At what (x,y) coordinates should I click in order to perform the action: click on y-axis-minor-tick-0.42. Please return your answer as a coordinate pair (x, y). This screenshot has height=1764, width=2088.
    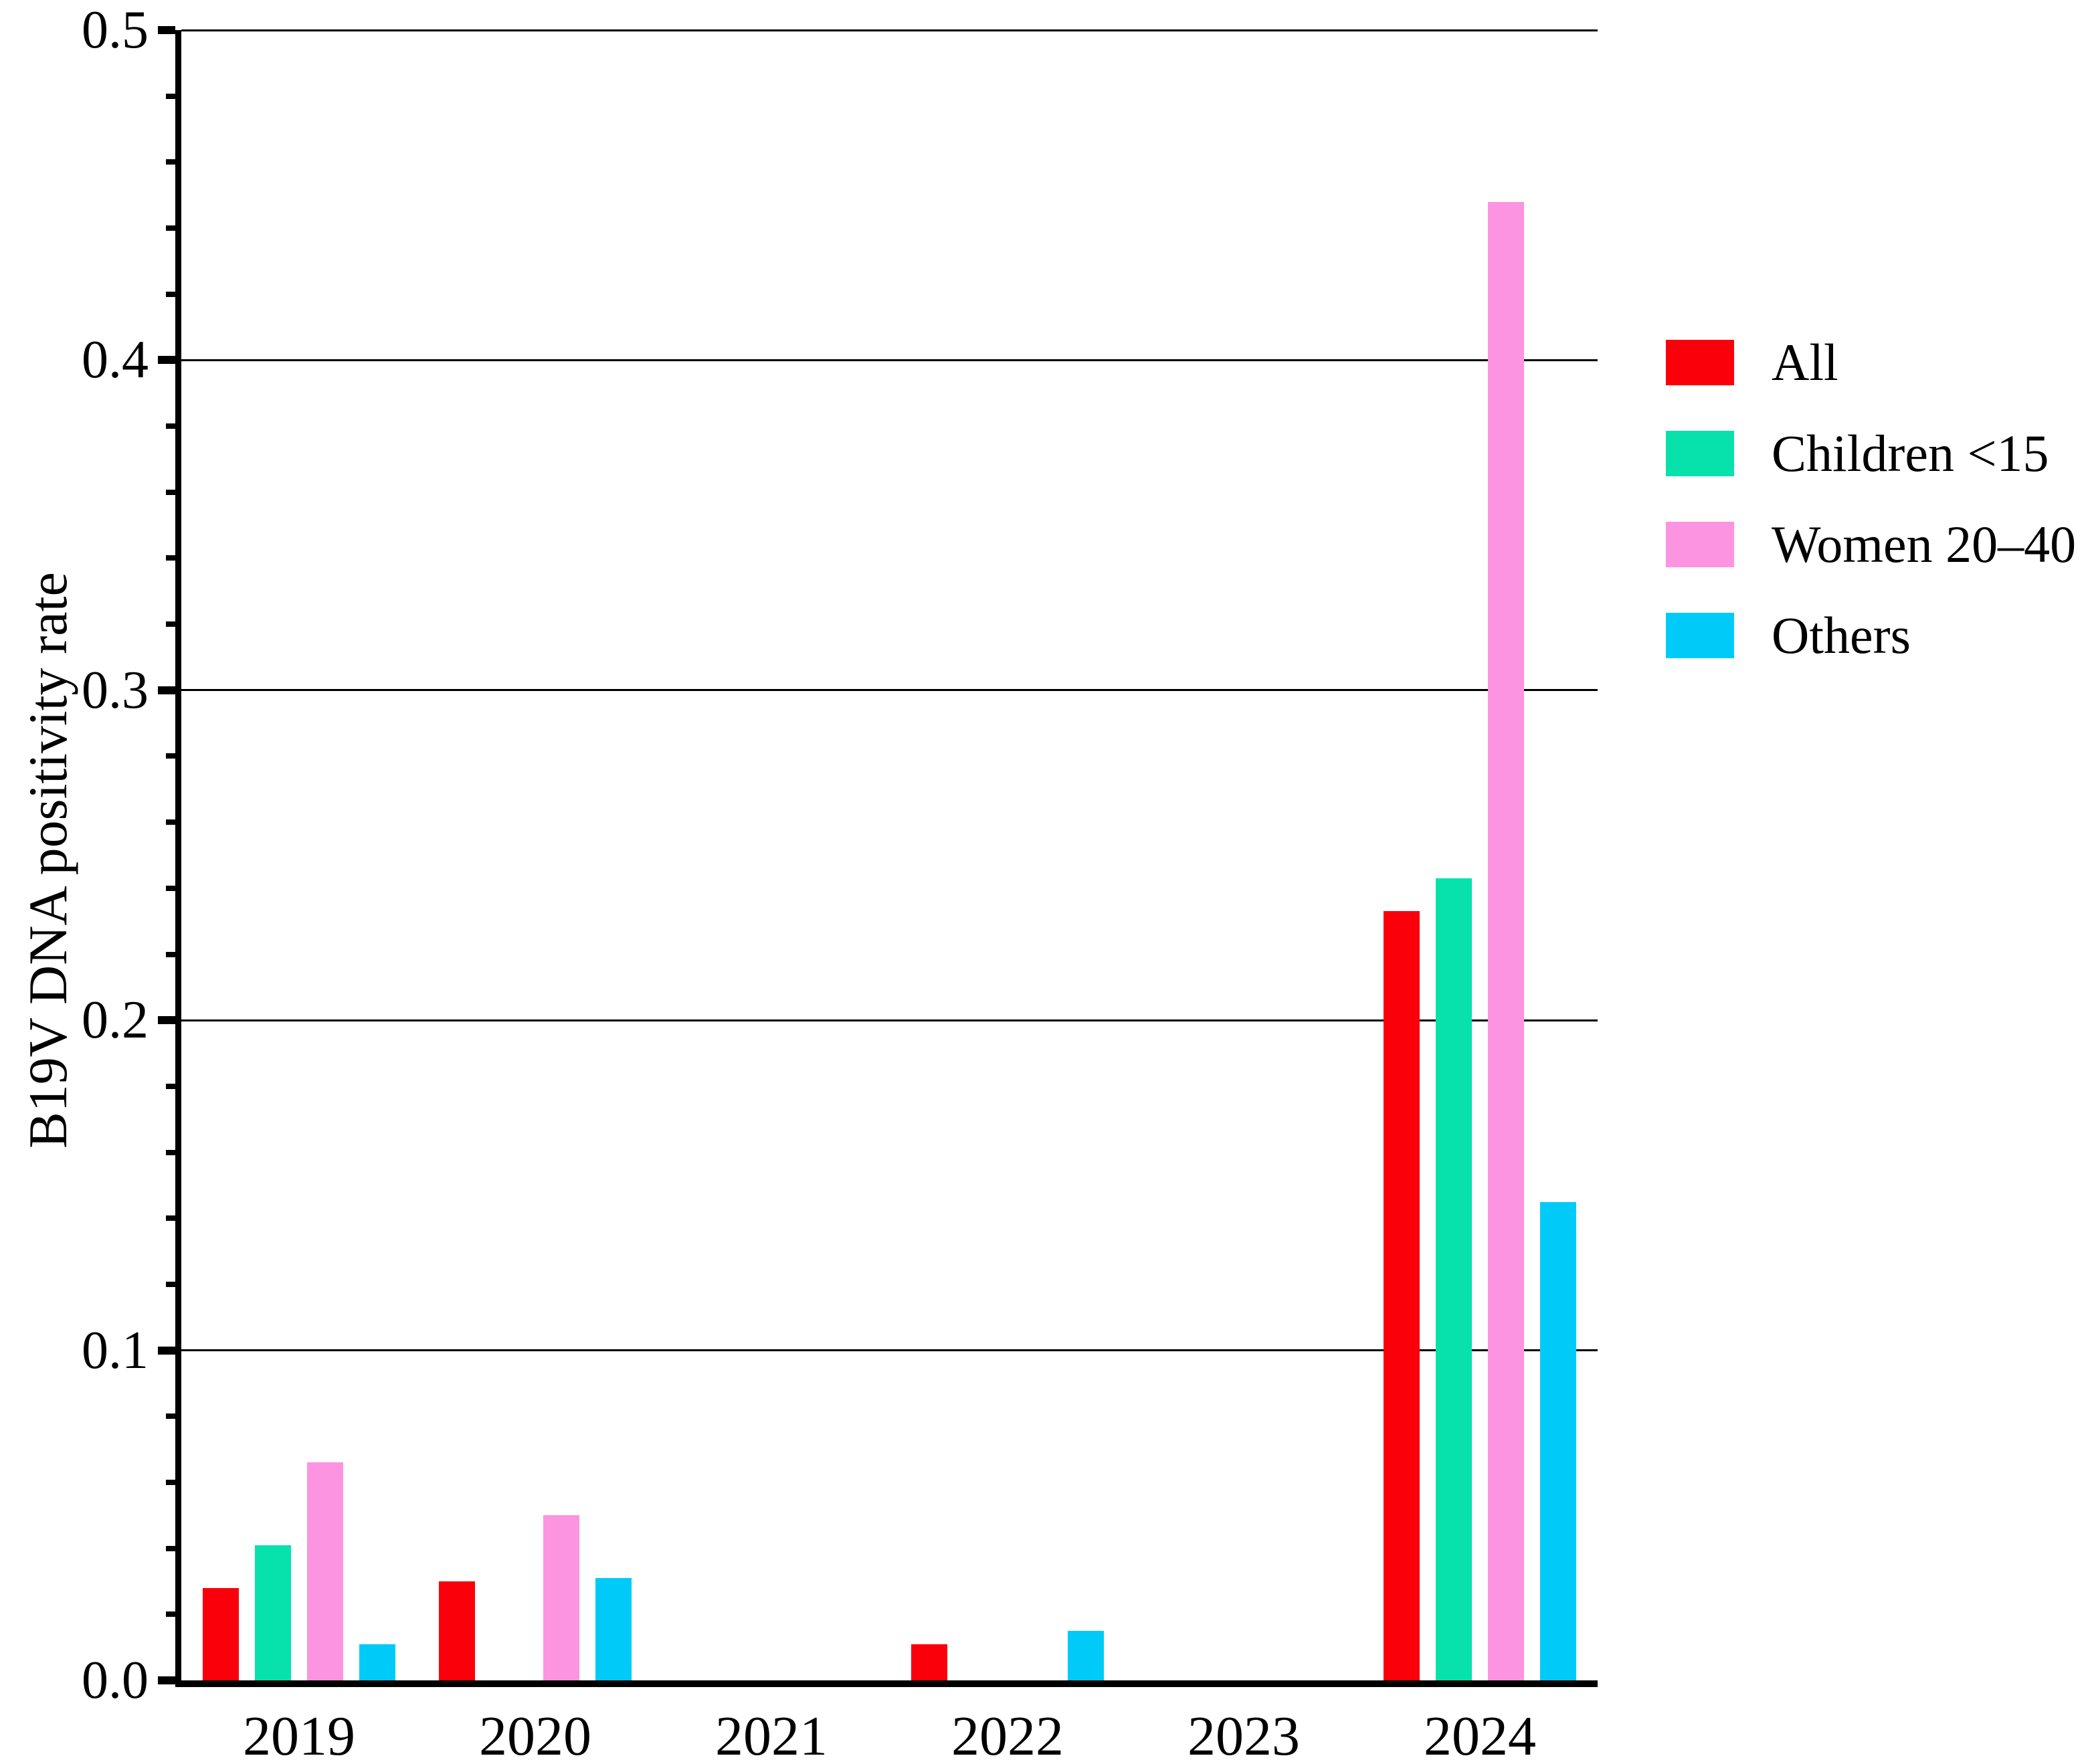
    Looking at the image, I should click on (170, 294).